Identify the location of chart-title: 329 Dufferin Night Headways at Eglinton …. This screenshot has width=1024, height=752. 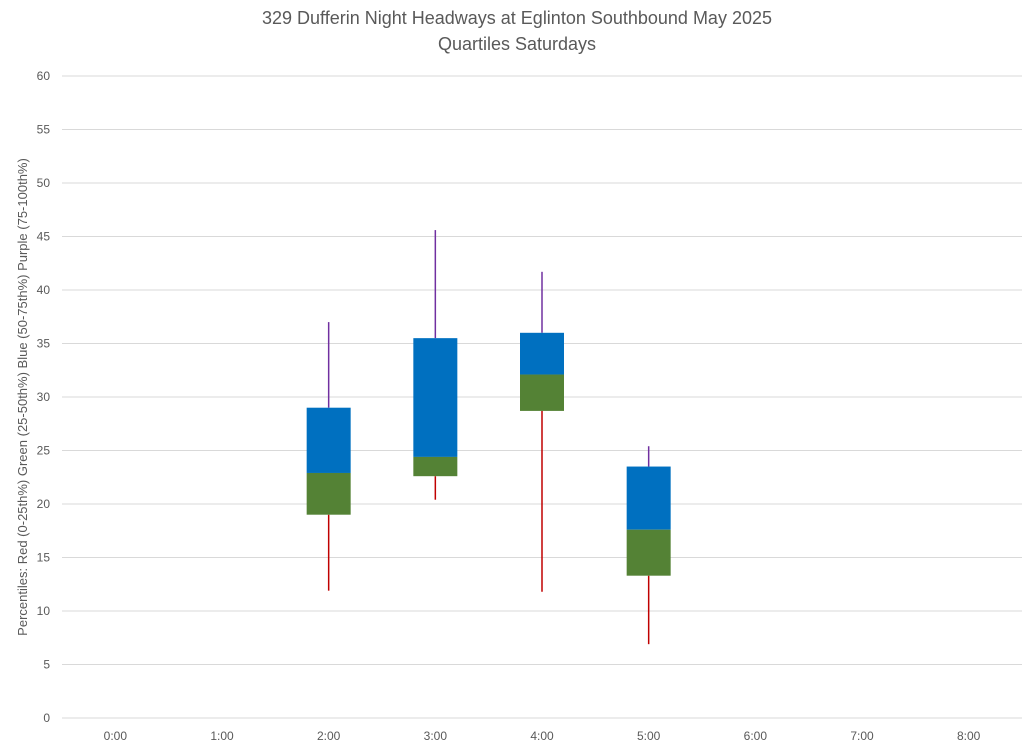
(517, 18).